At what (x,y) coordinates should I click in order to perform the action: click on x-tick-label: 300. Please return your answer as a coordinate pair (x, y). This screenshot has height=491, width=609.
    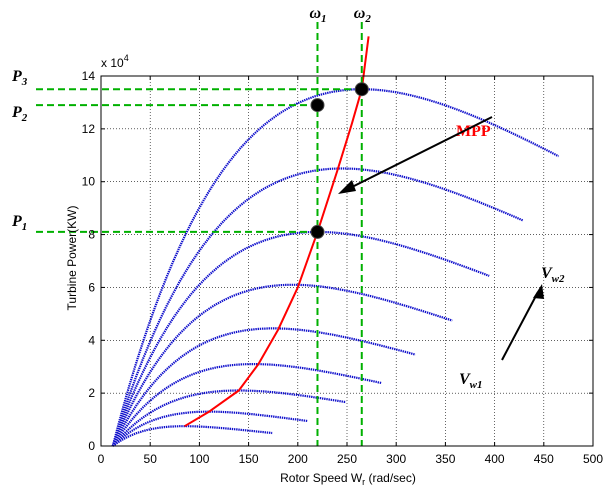
    Looking at the image, I should click on (396, 459).